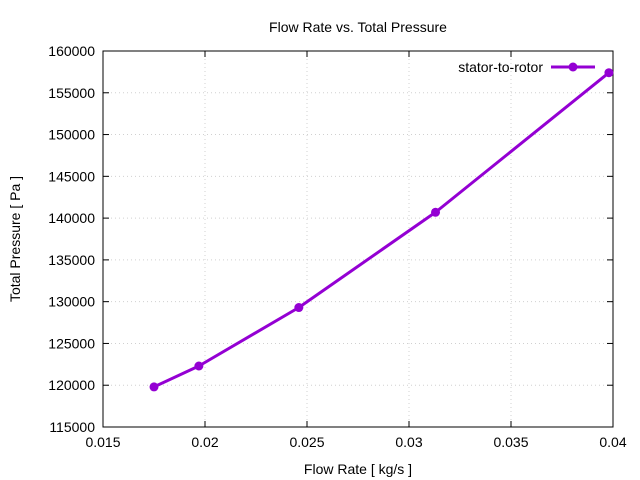 Image resolution: width=640 pixels, height=480 pixels. I want to click on y-tick-label: 130000, so click(71, 302).